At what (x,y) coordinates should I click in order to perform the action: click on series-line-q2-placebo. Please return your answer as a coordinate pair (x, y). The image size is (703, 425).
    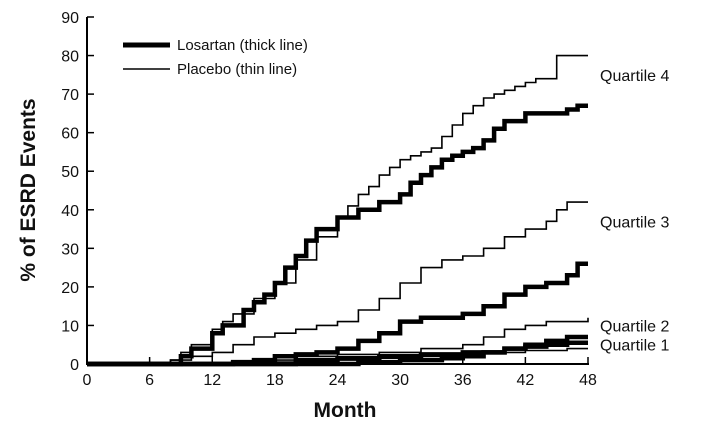
    Looking at the image, I should click on (338, 341).